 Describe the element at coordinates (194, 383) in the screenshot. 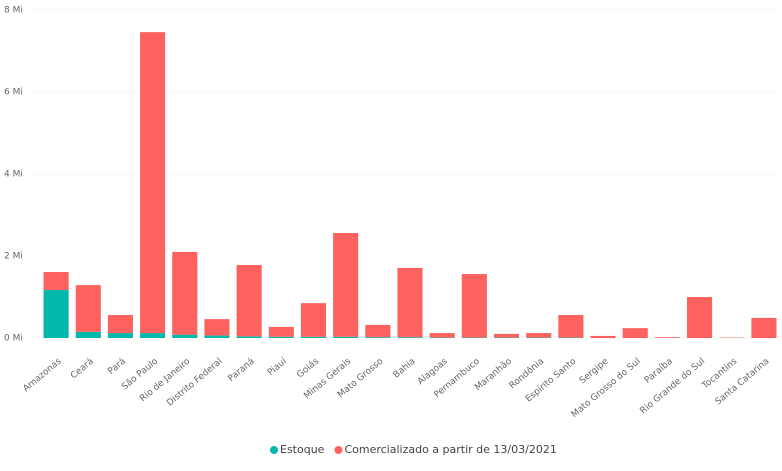

I see `x-tick-label: Distrito Federal` at that location.